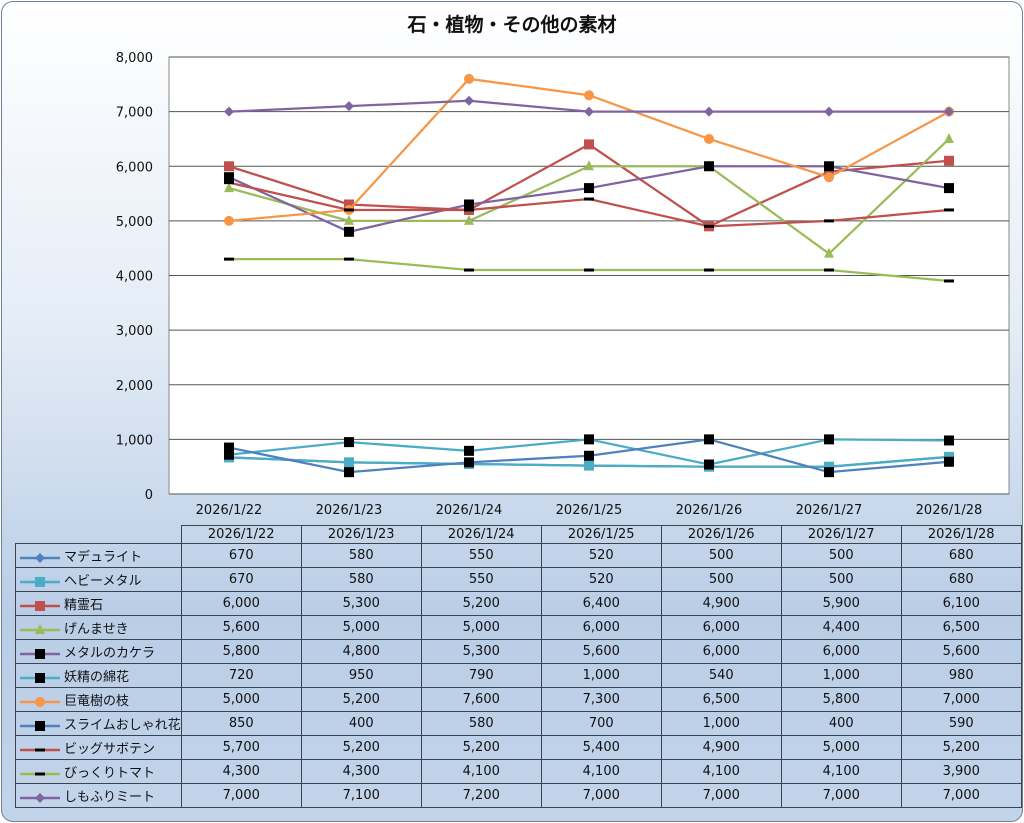  Describe the element at coordinates (518, 579) in the screenshot. I see `table-row: ヘビーメタル 670 580 550 520 500 500 680` at that location.